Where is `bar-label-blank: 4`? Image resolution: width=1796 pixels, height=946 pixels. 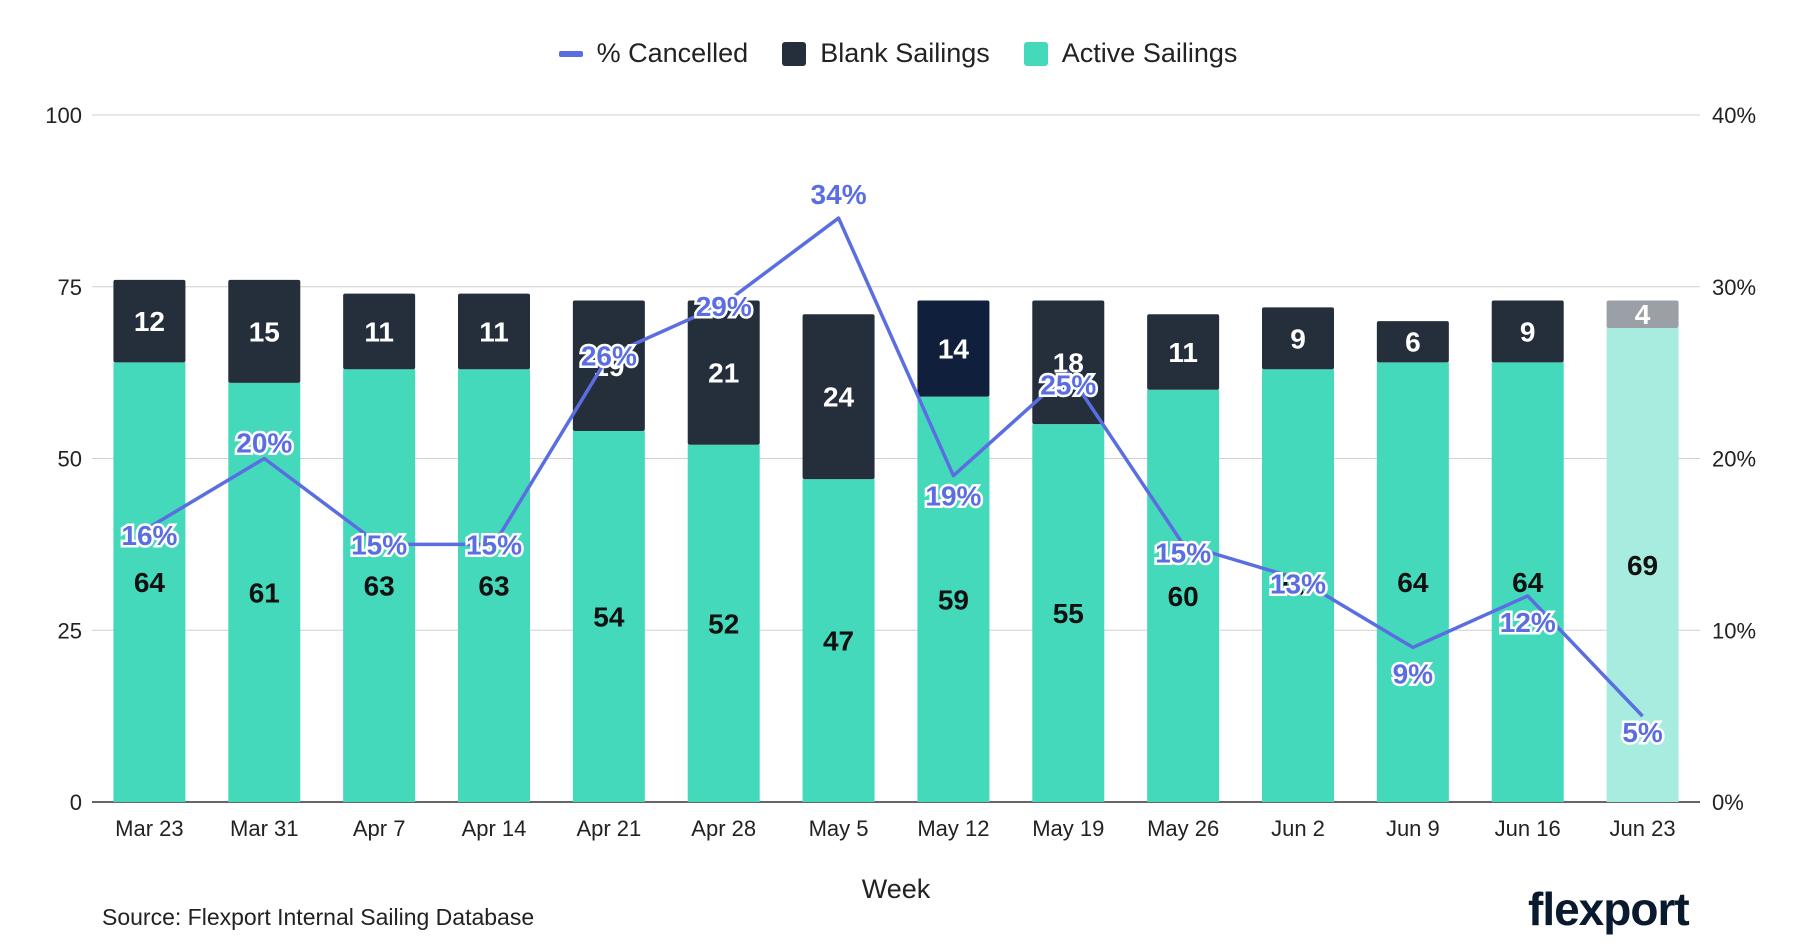 bar-label-blank: 4 is located at coordinates (1643, 314).